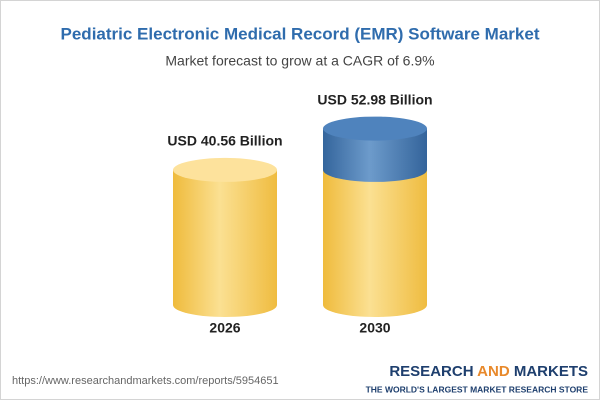  Describe the element at coordinates (493, 371) in the screenshot. I see `brand-part: AND` at that location.